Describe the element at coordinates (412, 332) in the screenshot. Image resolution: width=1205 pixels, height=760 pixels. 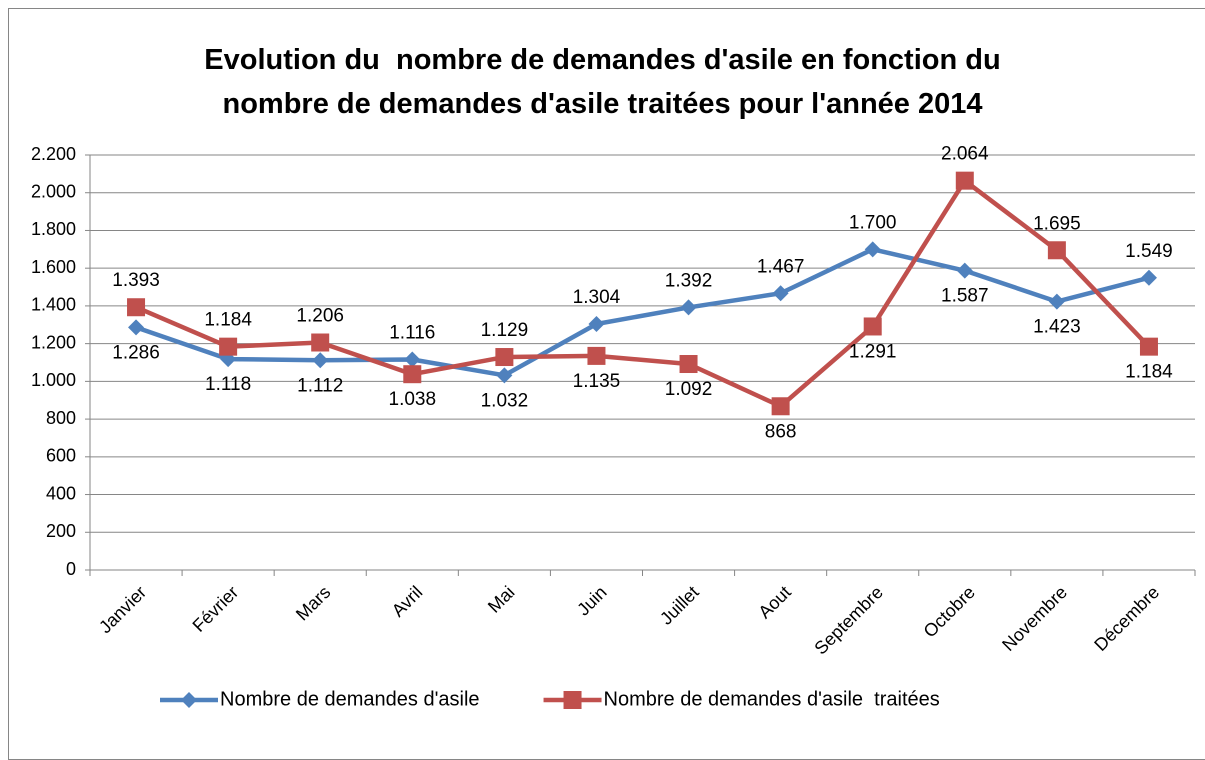
I see `data-label: 1.116` at that location.